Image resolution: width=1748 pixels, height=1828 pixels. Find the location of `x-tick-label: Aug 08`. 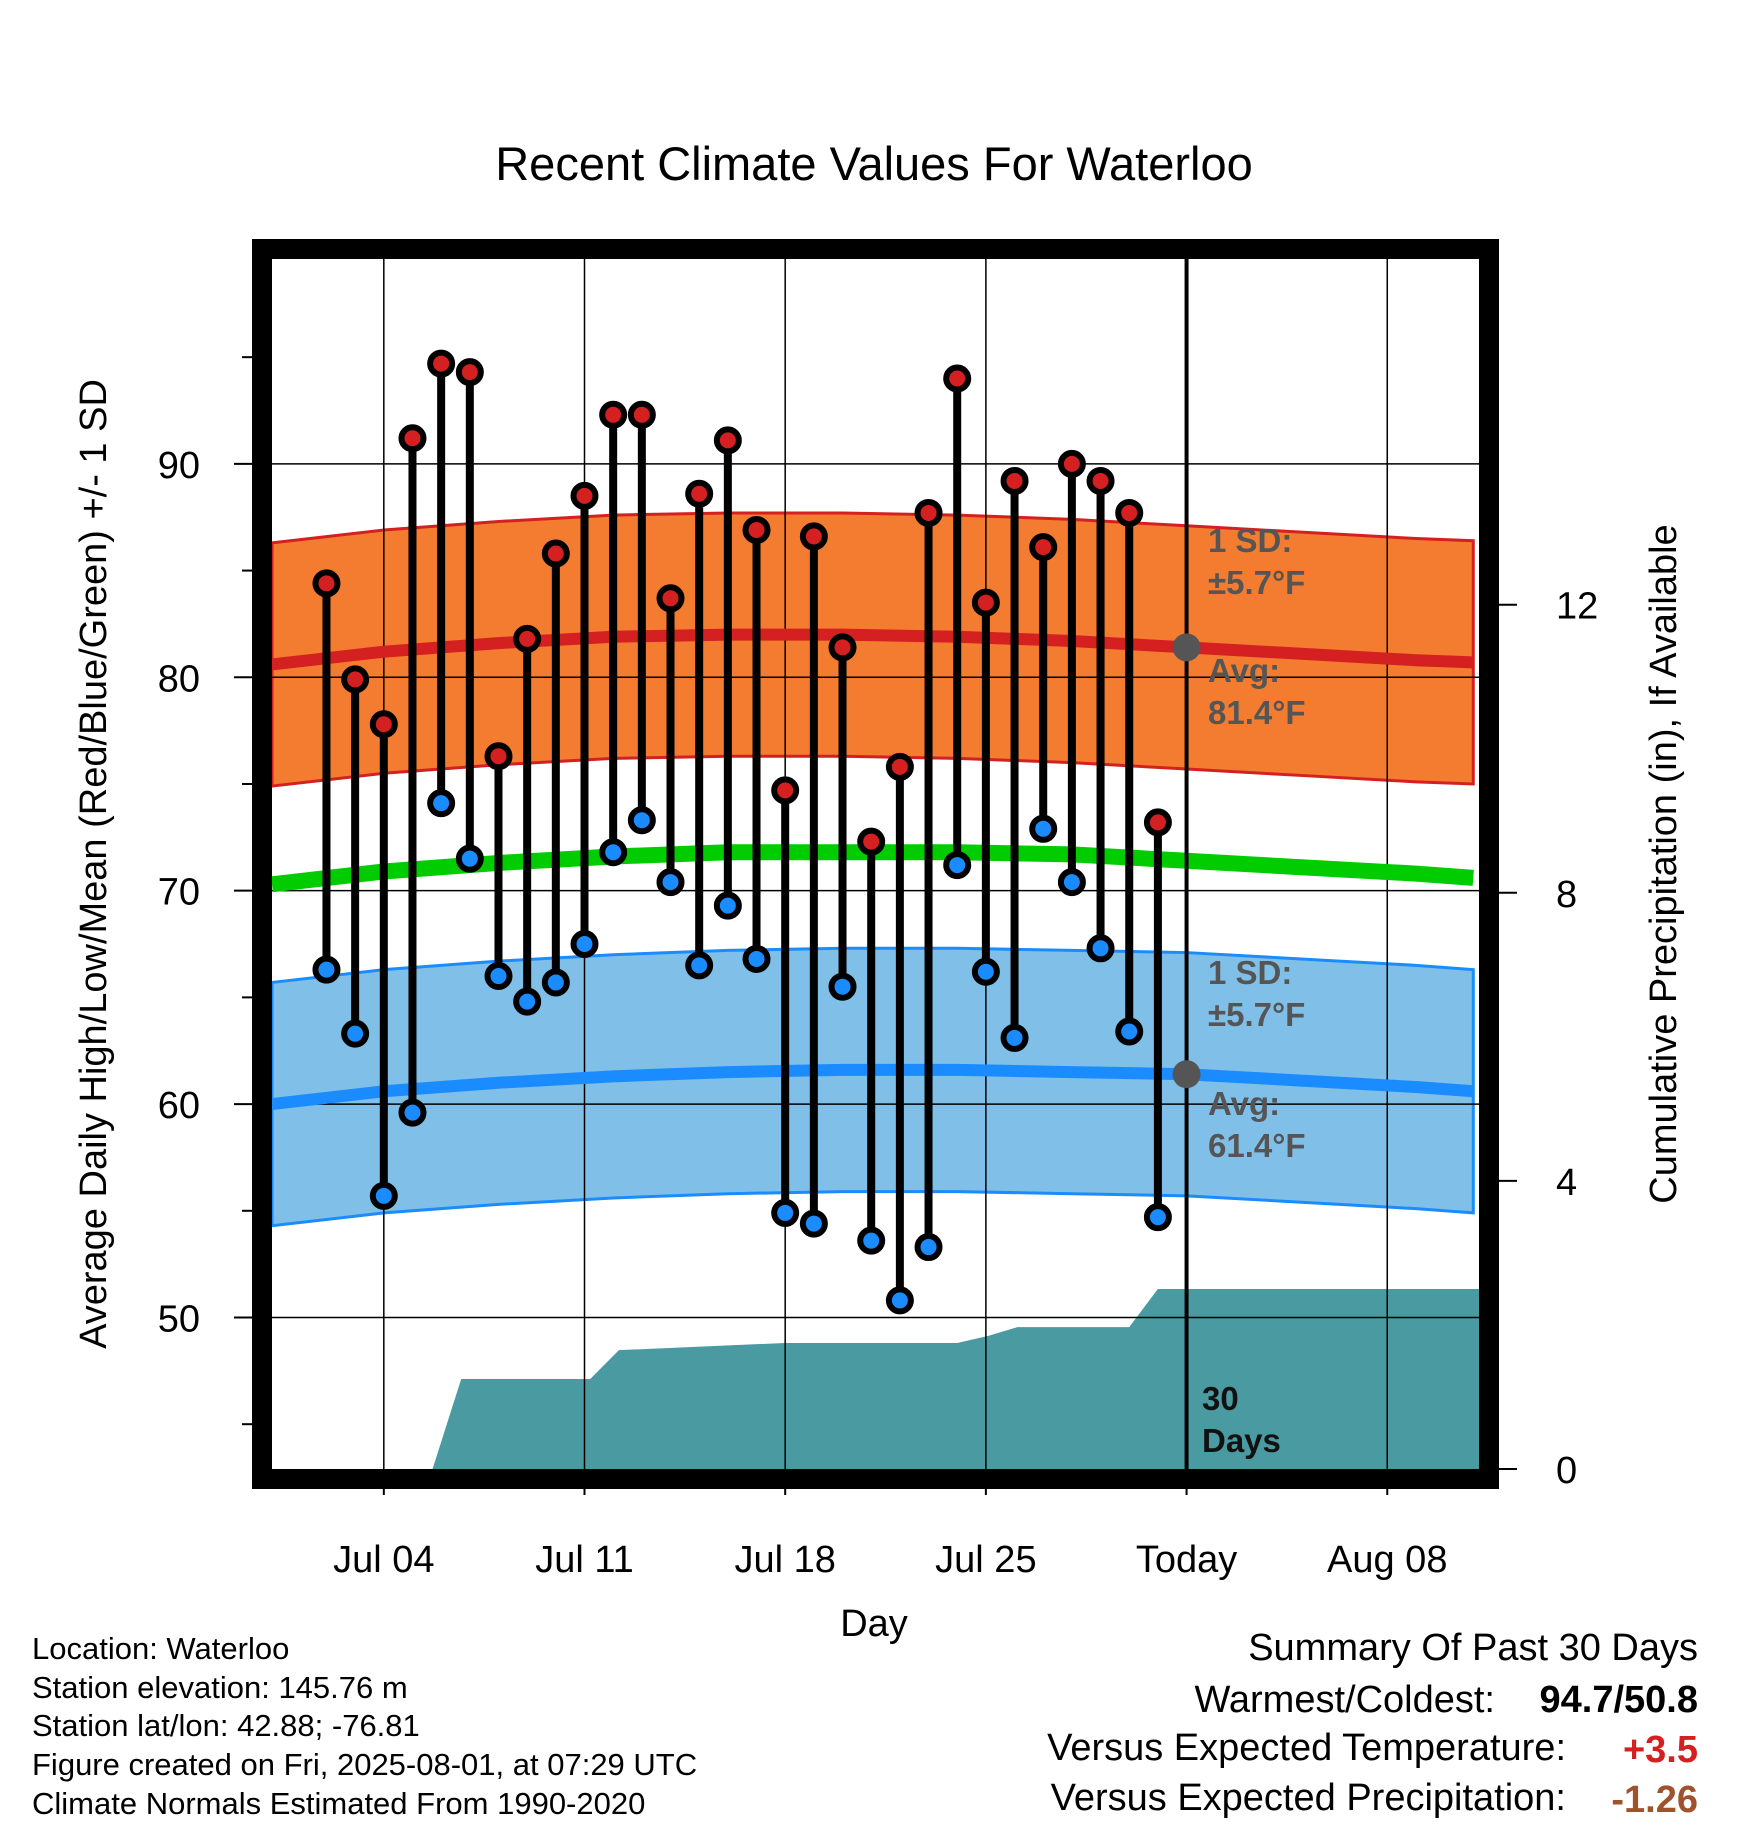

x-tick-label: Aug 08 is located at coordinates (1387, 1560).